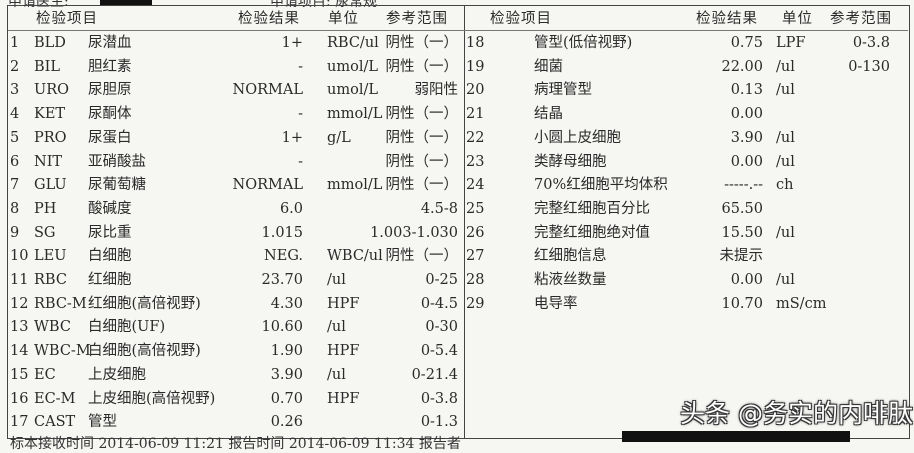  Describe the element at coordinates (583, 43) in the screenshot. I see `test-name: 管型(低倍视野)` at that location.